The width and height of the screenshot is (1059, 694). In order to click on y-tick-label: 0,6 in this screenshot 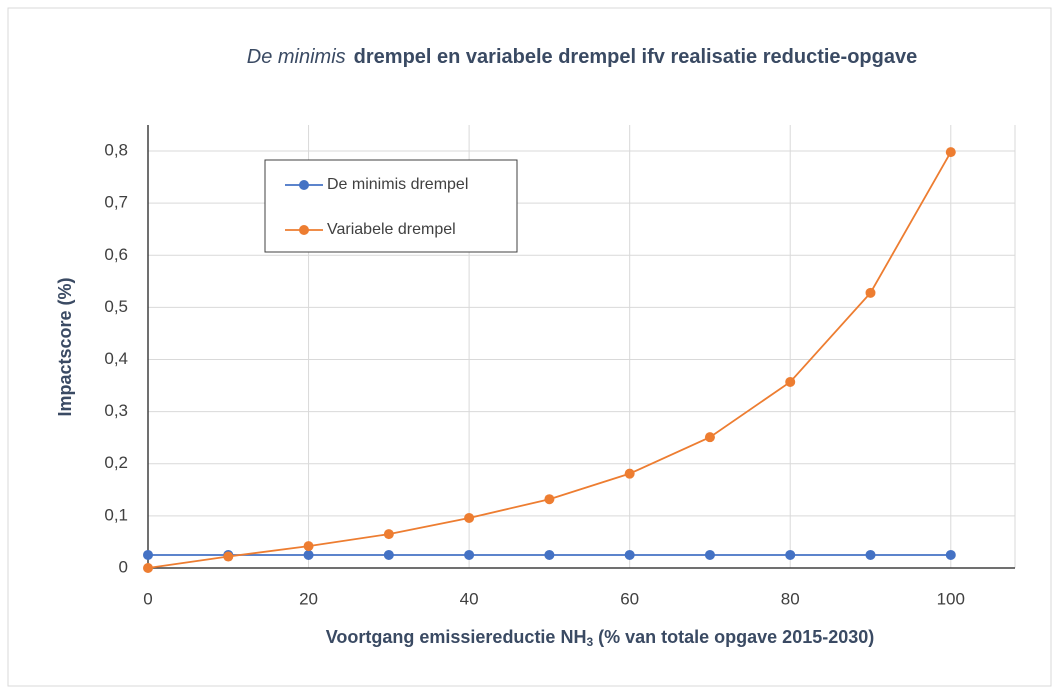, I will do `click(116, 254)`.